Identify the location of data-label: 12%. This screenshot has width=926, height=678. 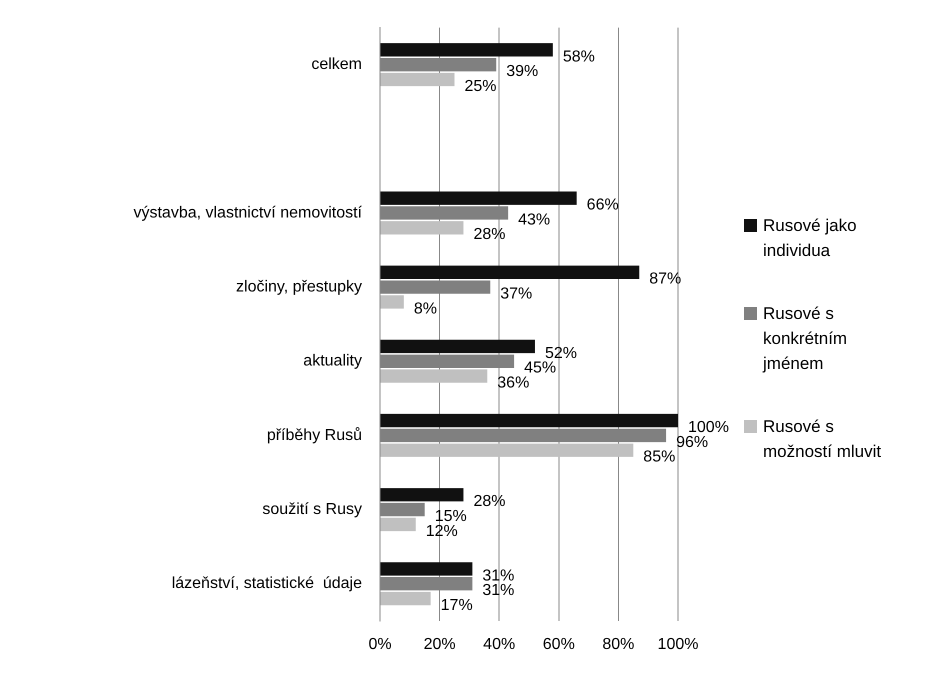
(442, 531).